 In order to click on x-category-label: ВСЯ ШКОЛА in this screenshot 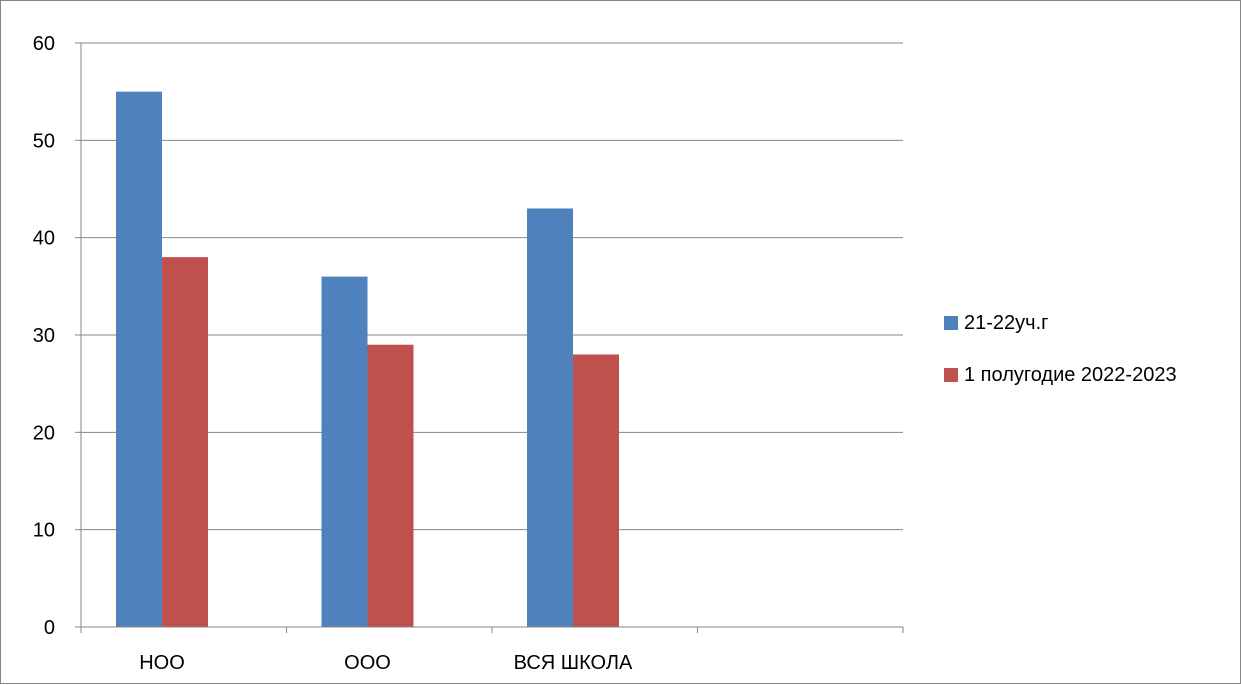, I will do `click(573, 663)`.